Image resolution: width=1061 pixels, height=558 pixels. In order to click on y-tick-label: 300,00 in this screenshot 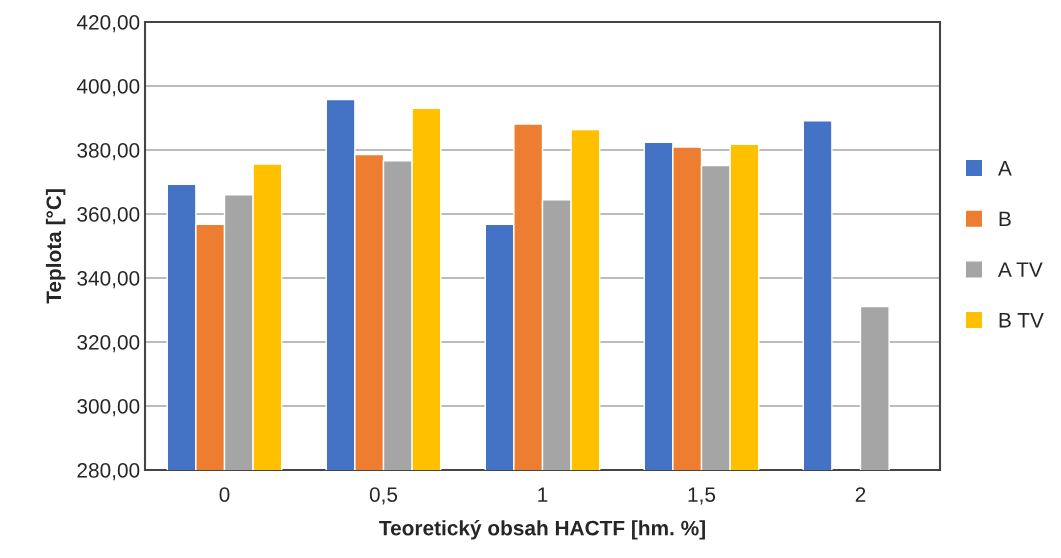, I will do `click(108, 408)`.